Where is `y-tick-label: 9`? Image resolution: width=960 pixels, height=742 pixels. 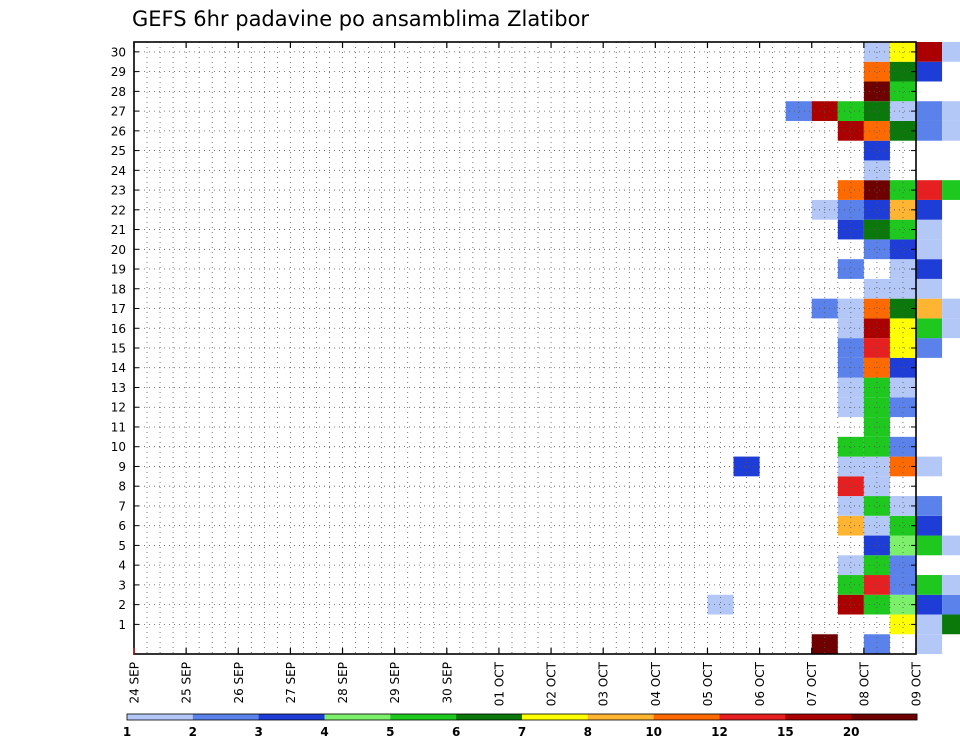
y-tick-label: 9 is located at coordinates (122, 467).